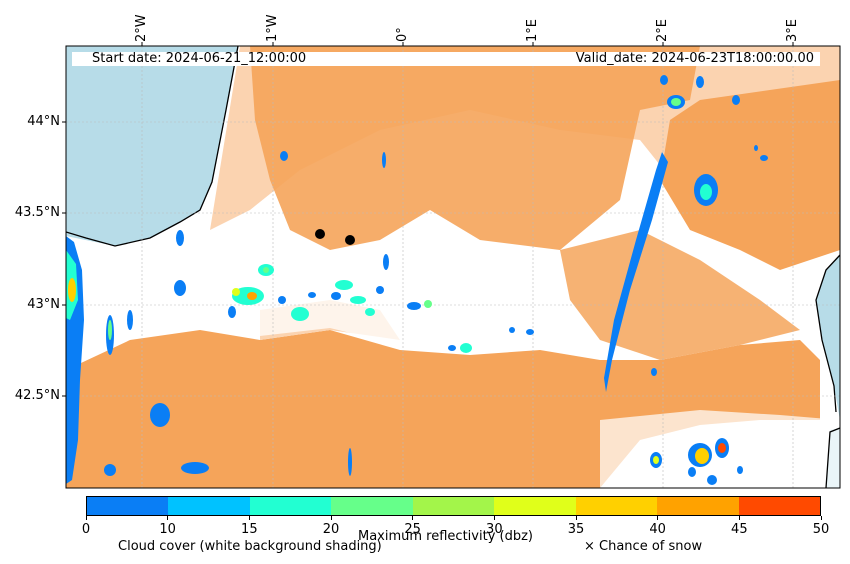  I want to click on reflectivity-colorbar, so click(453, 506).